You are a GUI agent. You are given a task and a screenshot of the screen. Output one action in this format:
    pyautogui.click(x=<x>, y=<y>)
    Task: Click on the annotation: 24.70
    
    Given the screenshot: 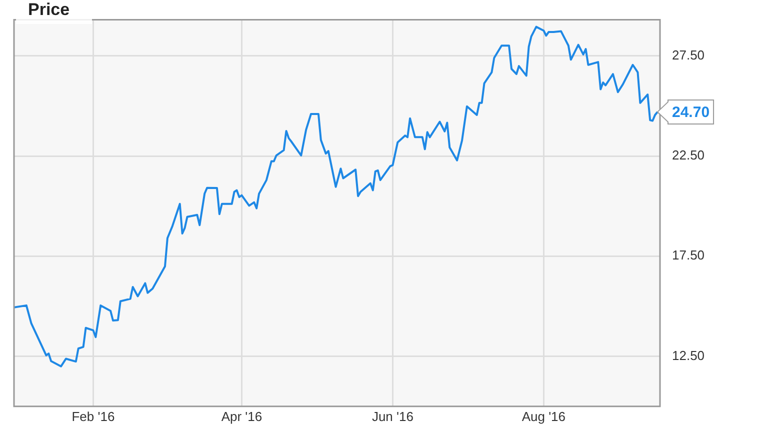 What is the action you would take?
    pyautogui.click(x=691, y=113)
    